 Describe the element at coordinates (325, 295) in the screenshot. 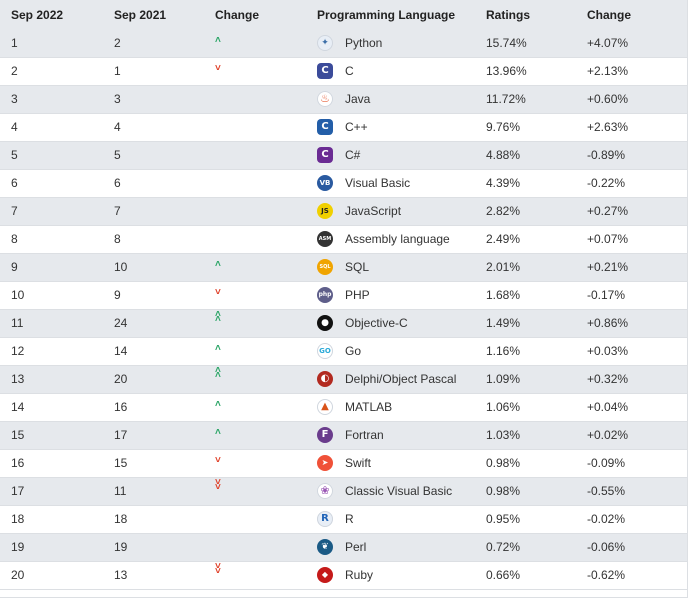

I see `php-icon: php` at that location.